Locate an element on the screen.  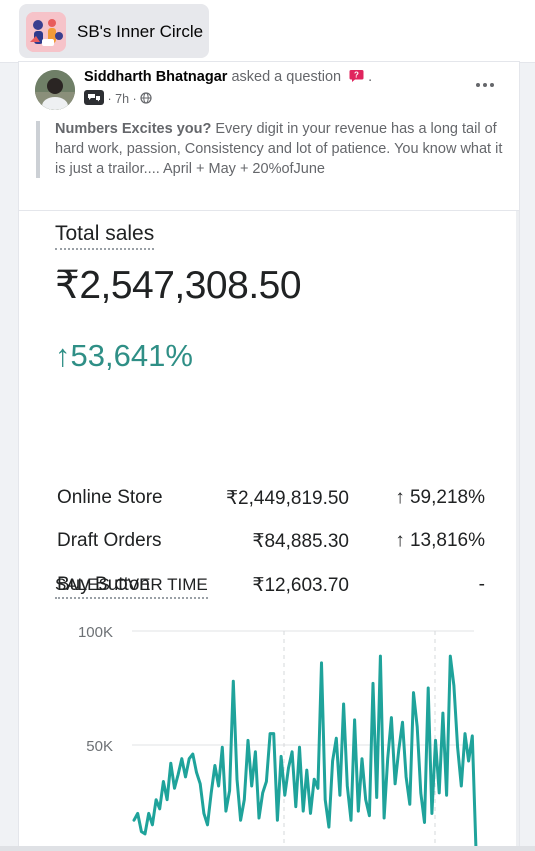
globe-icon is located at coordinates (146, 99).